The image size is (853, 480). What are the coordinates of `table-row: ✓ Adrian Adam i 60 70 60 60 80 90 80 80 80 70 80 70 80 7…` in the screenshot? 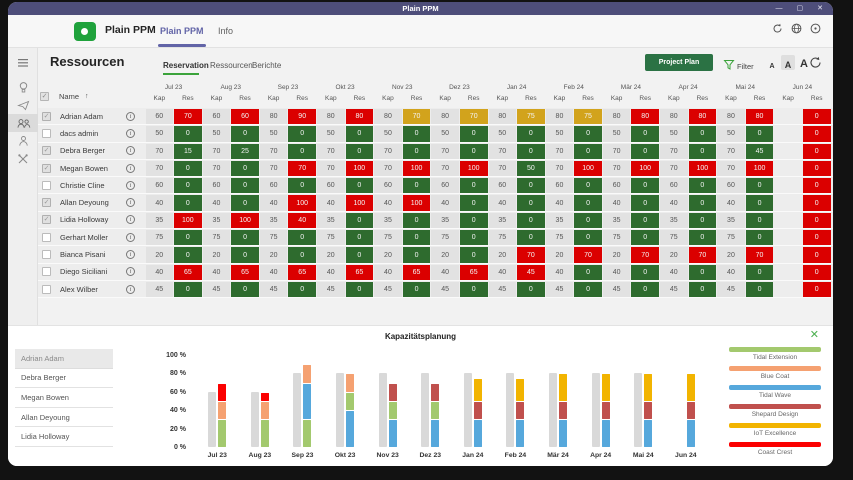 It's located at (435, 117).